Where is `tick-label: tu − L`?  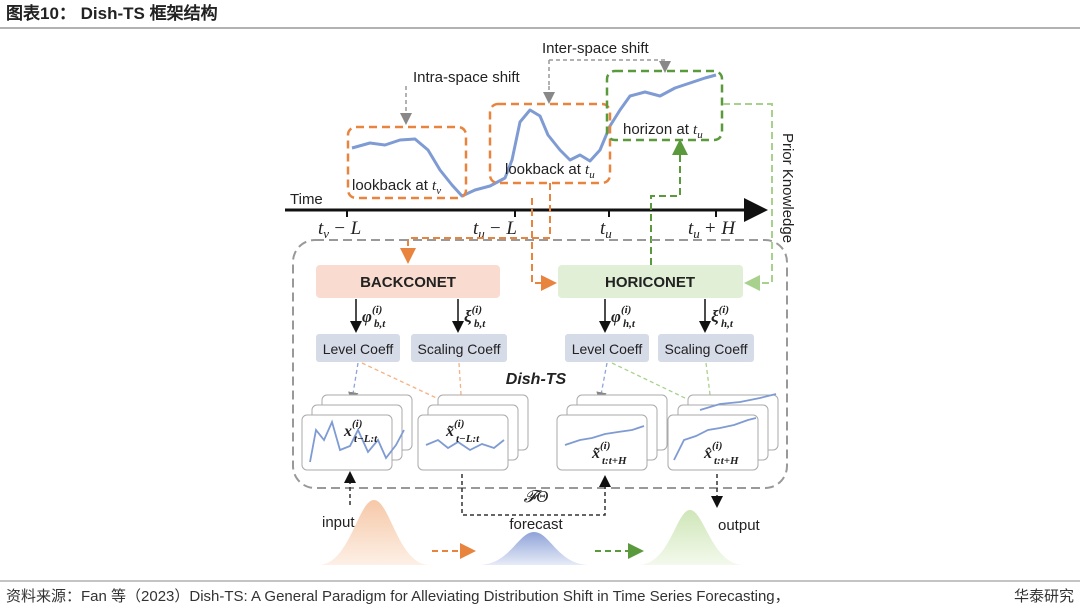 tick-label: tu − L is located at coordinates (495, 229).